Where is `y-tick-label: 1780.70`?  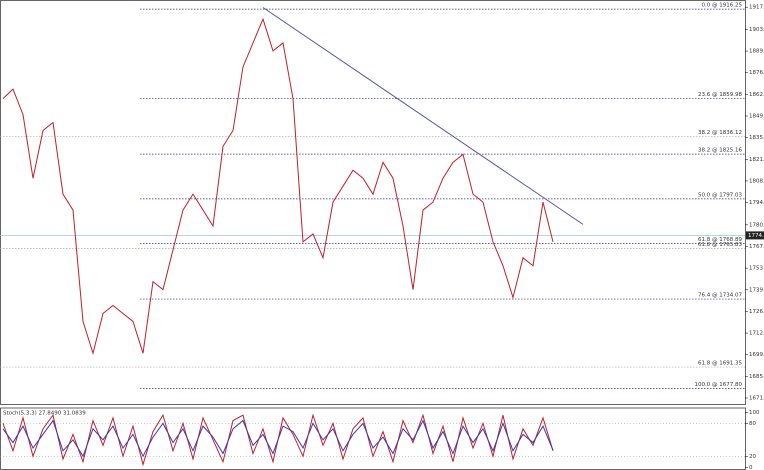
y-tick-label: 1780.70 is located at coordinates (756, 225).